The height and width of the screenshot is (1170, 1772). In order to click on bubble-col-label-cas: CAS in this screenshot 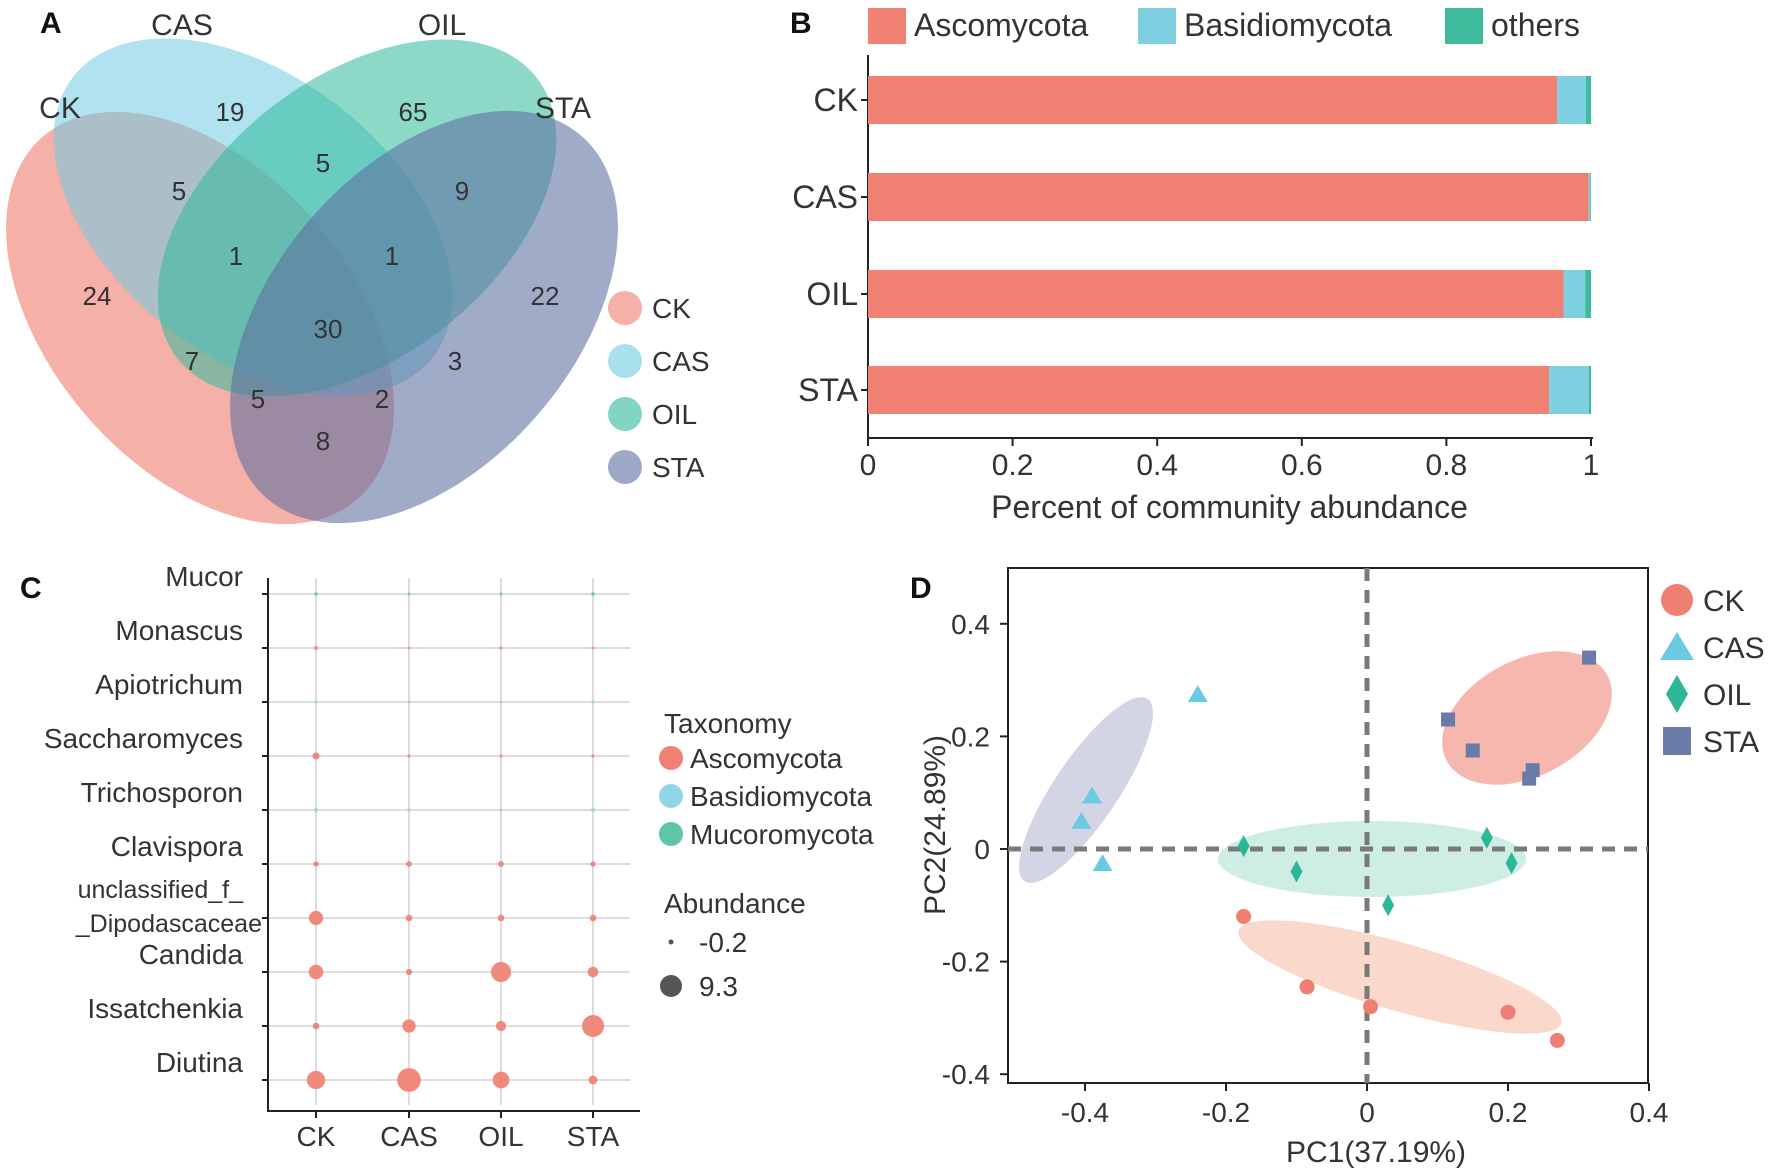, I will do `click(409, 1136)`.